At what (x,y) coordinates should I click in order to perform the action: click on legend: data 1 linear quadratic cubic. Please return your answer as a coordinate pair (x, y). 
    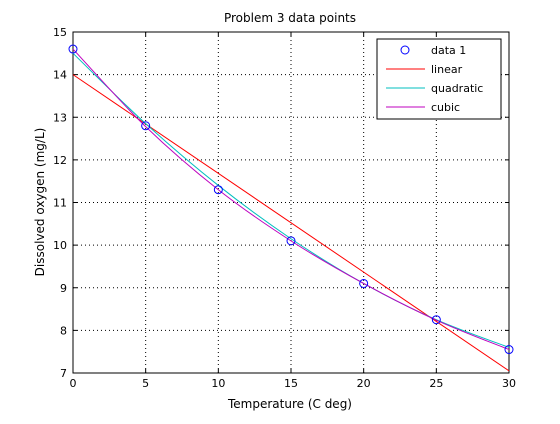
    Looking at the image, I should click on (439, 79).